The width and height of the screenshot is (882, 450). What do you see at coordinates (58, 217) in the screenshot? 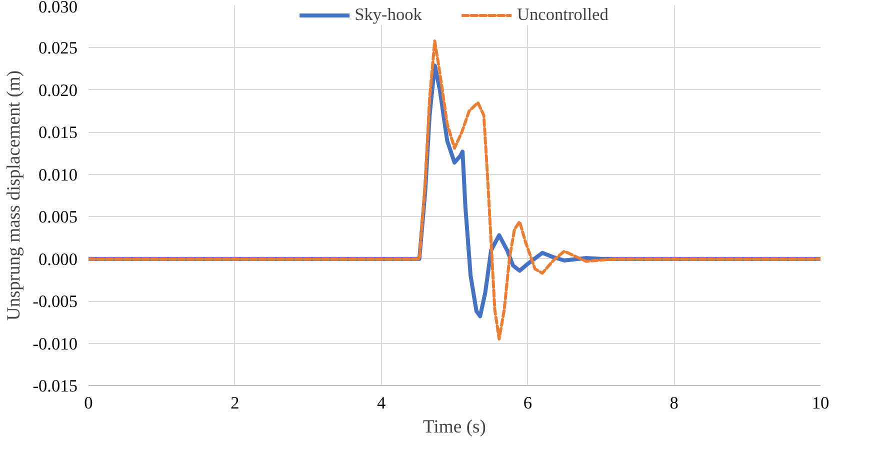
I see `y-tick-label: 0.005` at bounding box center [58, 217].